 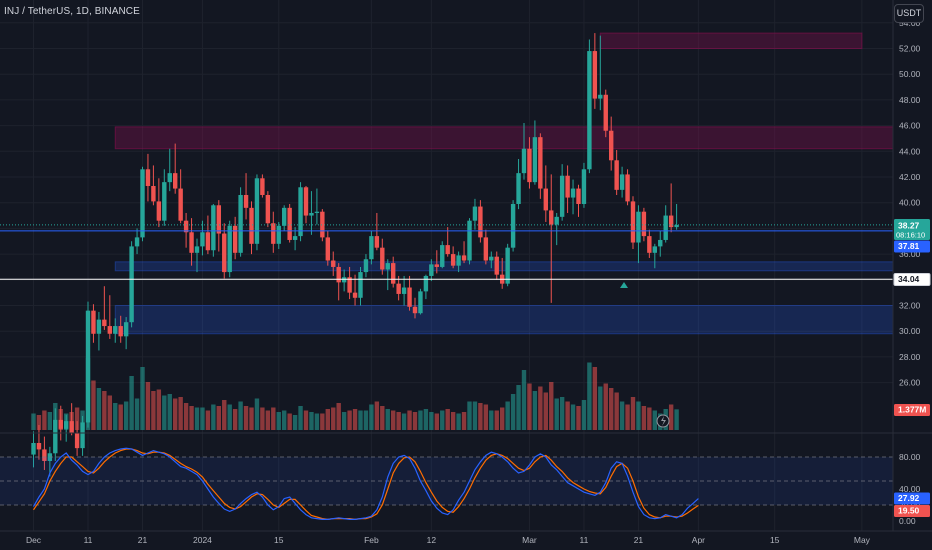 What do you see at coordinates (910, 383) in the screenshot?
I see `price-tick: 26.00` at bounding box center [910, 383].